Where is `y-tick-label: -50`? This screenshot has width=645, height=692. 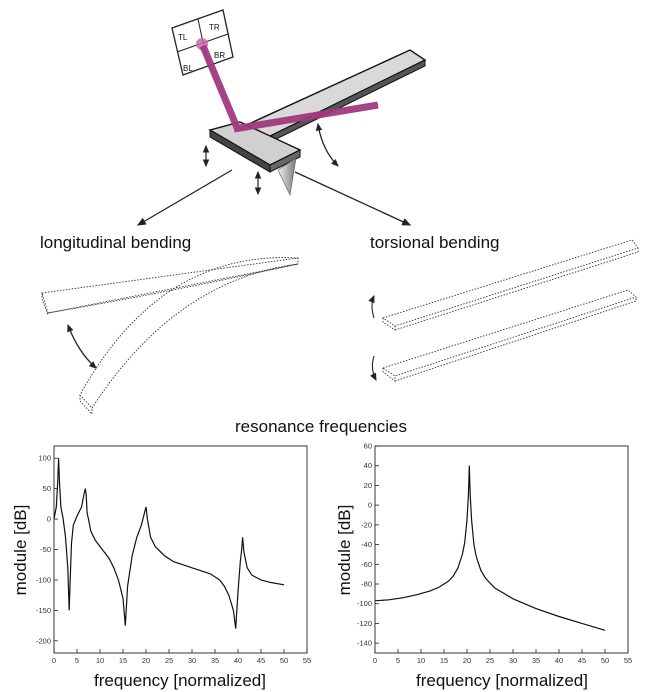 y-tick-label: -50 is located at coordinates (45, 549).